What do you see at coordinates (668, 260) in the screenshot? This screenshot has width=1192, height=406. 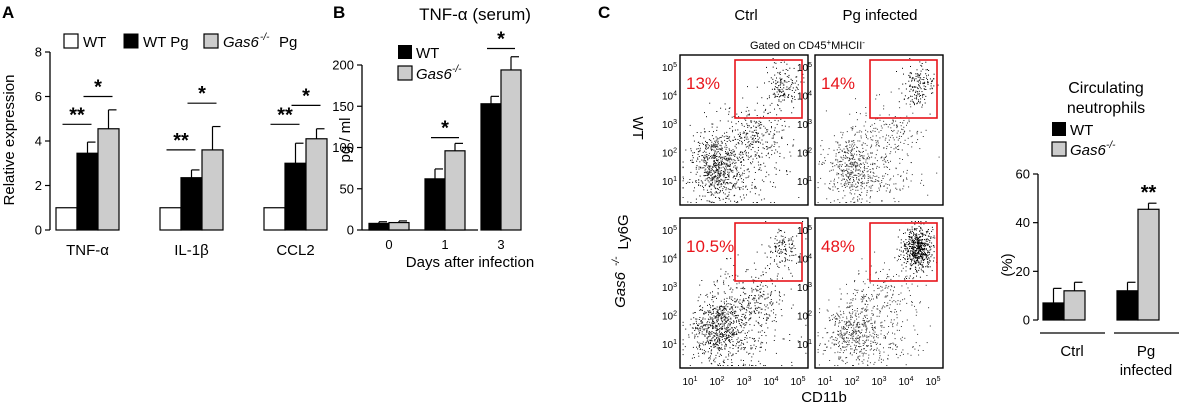 I see `flow-ytick-base: 10` at bounding box center [668, 260].